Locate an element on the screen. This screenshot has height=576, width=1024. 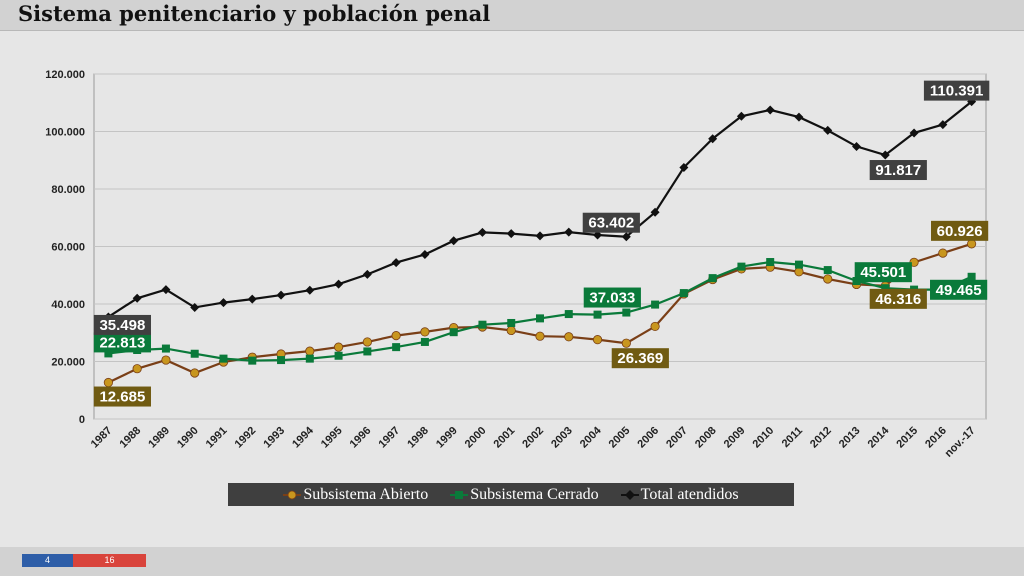
x-tick-label: 1999 is located at coordinates (447, 438).